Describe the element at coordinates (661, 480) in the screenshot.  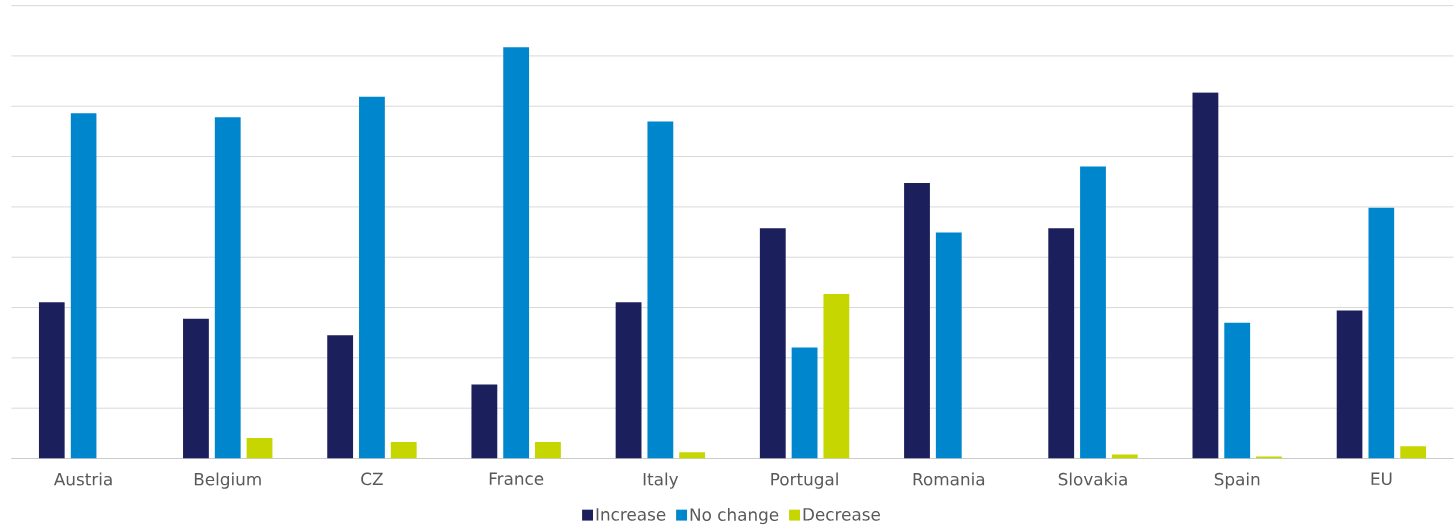
I see `x-tick-label: Italy` at that location.